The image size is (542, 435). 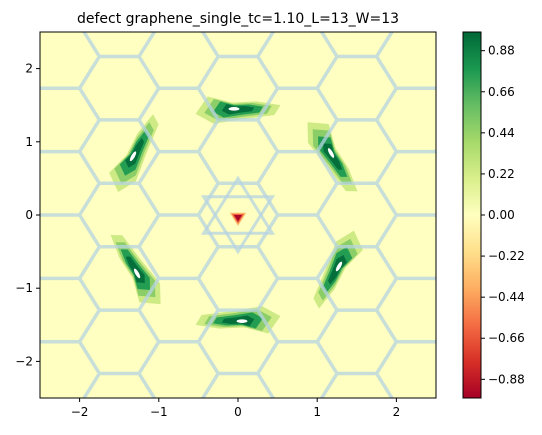 I want to click on spot-contour, so click(x=238, y=218).